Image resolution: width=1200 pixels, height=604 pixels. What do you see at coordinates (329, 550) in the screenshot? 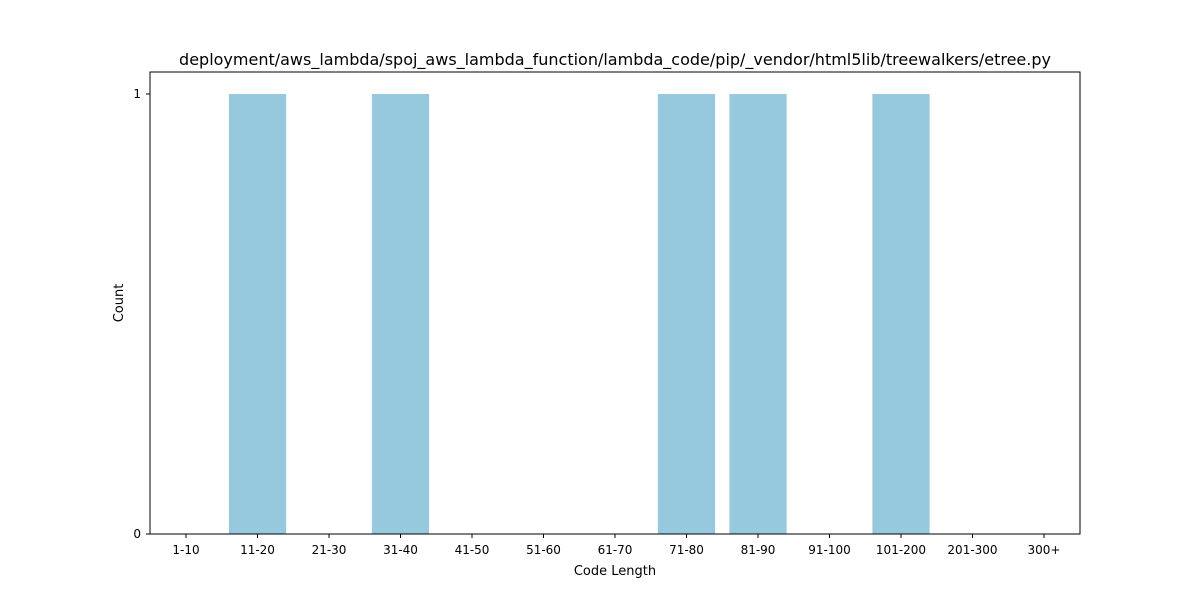
I see `x-tick-label: 21-30` at bounding box center [329, 550].